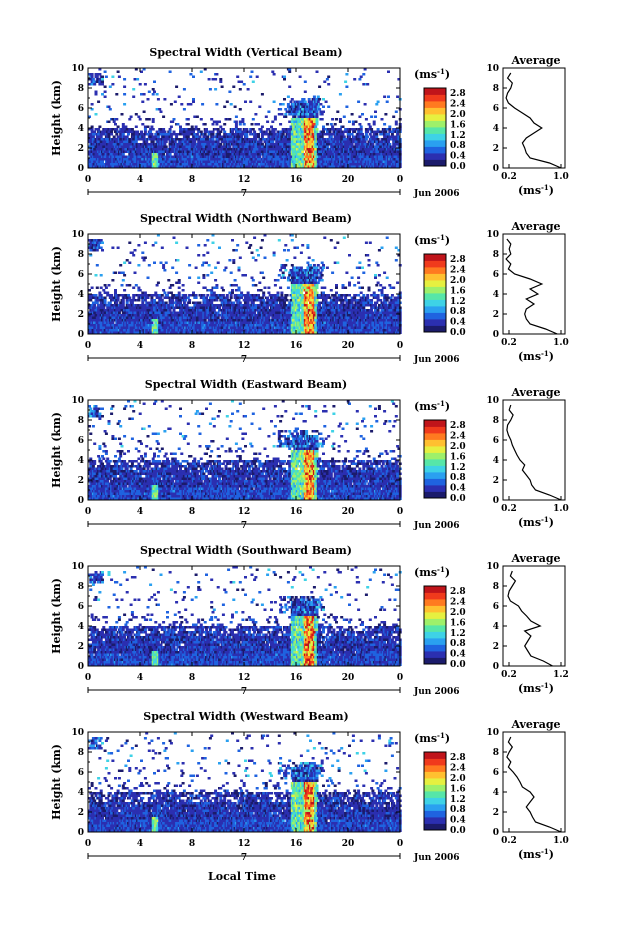  I want to click on colorbar-tick-label: 1.2, so click(458, 136).